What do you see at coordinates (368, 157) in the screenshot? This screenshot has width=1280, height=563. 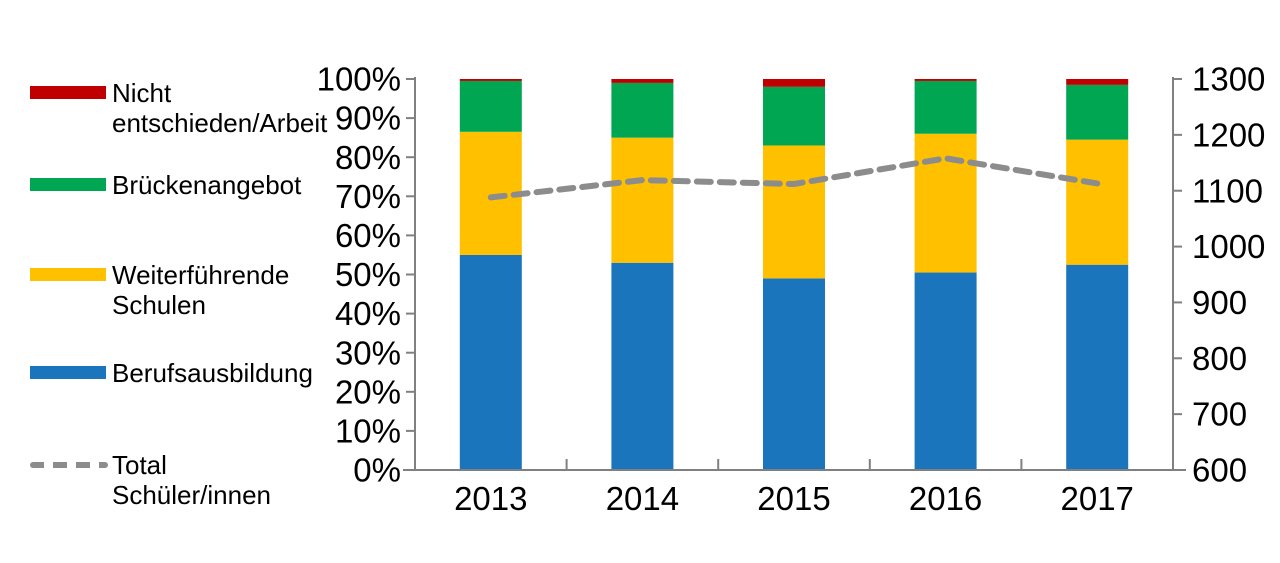 I see `left-axis-label: 80%` at bounding box center [368, 157].